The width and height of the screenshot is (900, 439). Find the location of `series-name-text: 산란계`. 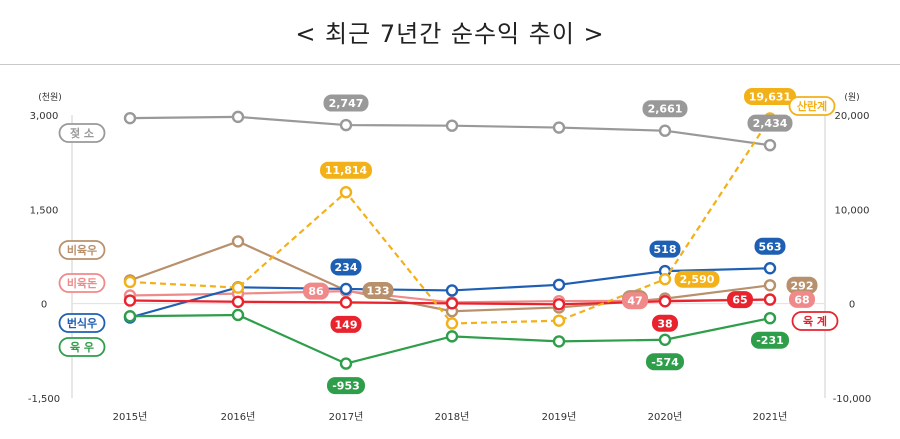

series-name-text: 산란계 is located at coordinates (812, 106).